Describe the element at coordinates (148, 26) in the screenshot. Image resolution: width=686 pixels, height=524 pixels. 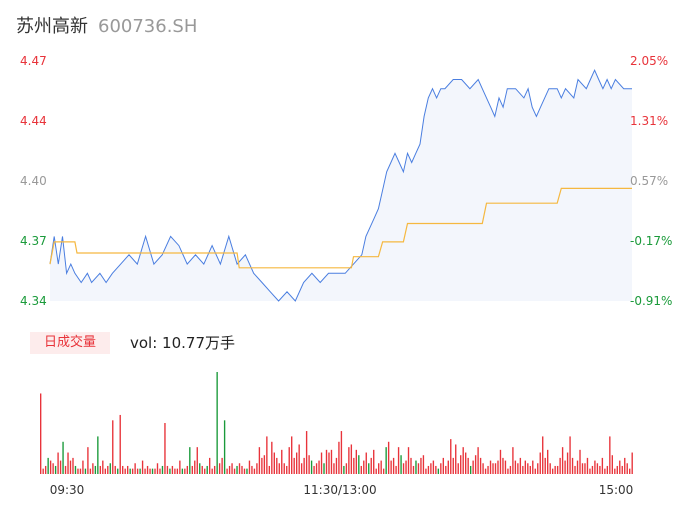
I see `stock-code: 600736.SH` at that location.